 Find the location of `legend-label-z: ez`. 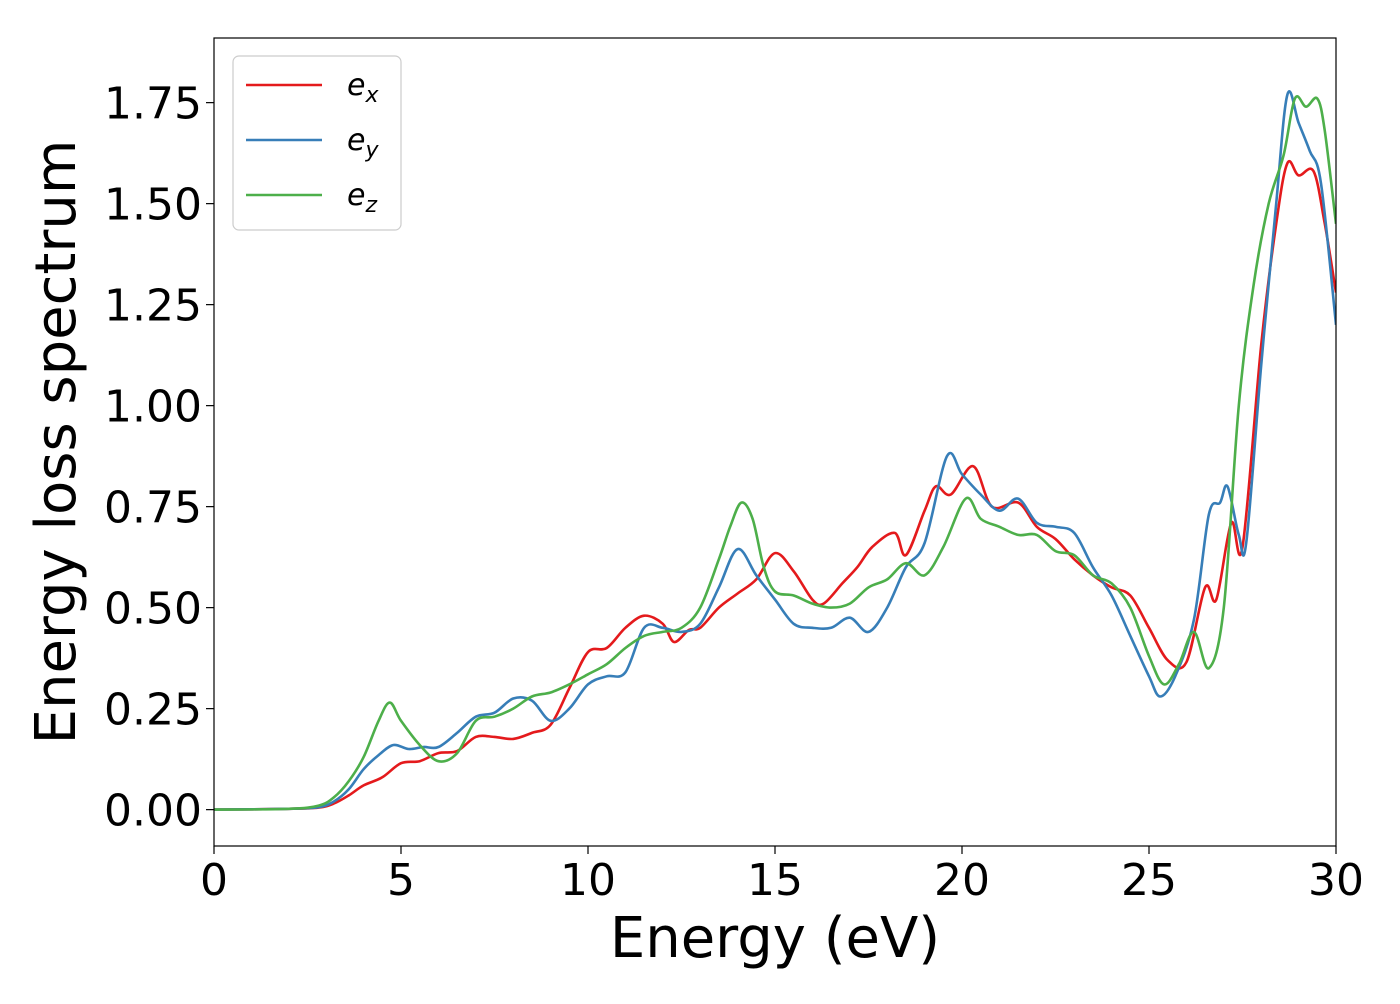

legend-label-z: ez is located at coordinates (362, 198).